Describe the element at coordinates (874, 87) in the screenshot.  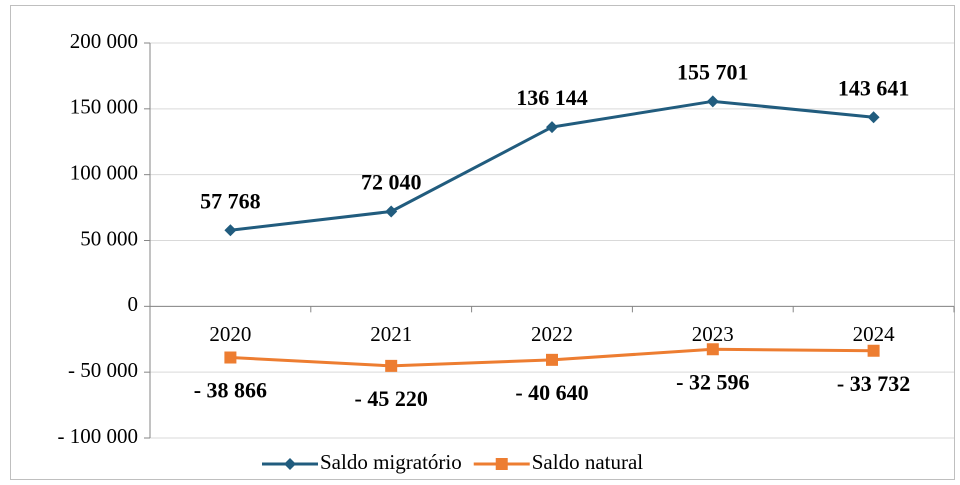
I see `value-label: 143 641` at that location.